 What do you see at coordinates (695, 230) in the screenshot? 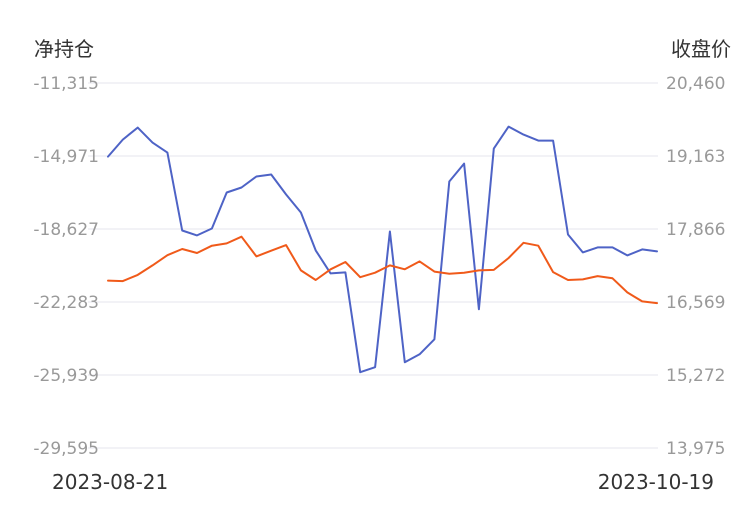
I see `right-tick-label: 17,866` at bounding box center [695, 230].